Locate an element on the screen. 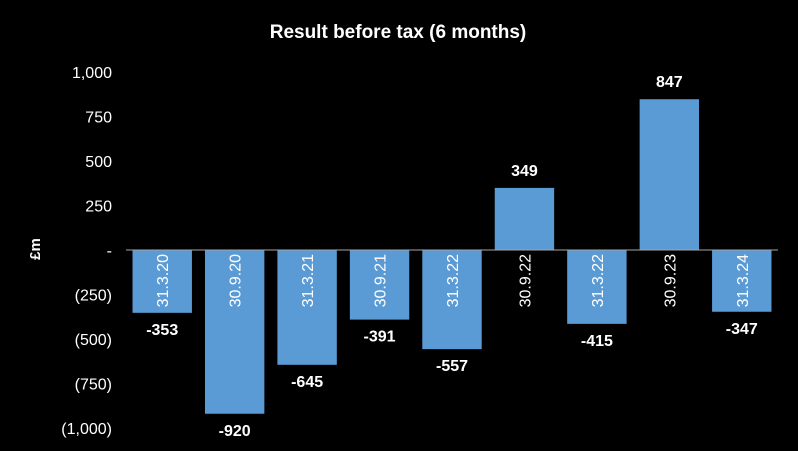 The image size is (798, 451). data-label: -645 is located at coordinates (307, 382).